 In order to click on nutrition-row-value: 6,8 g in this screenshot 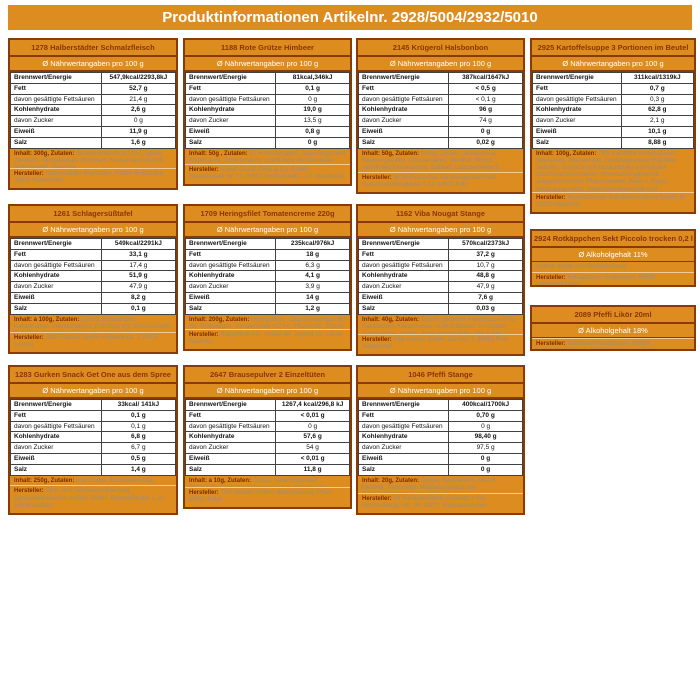, I will do `click(138, 437)`.